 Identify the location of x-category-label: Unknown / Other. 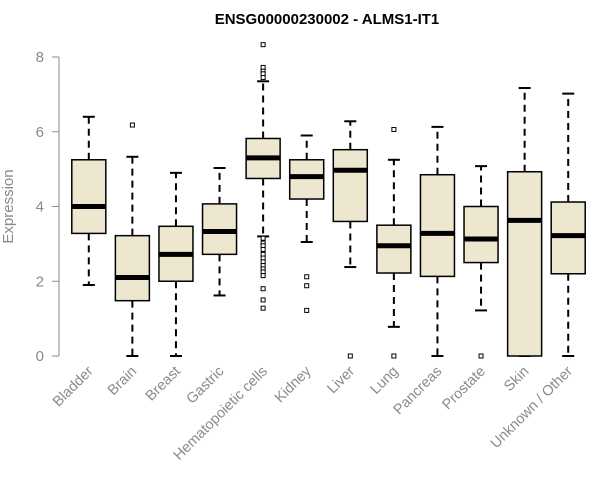
(532, 407).